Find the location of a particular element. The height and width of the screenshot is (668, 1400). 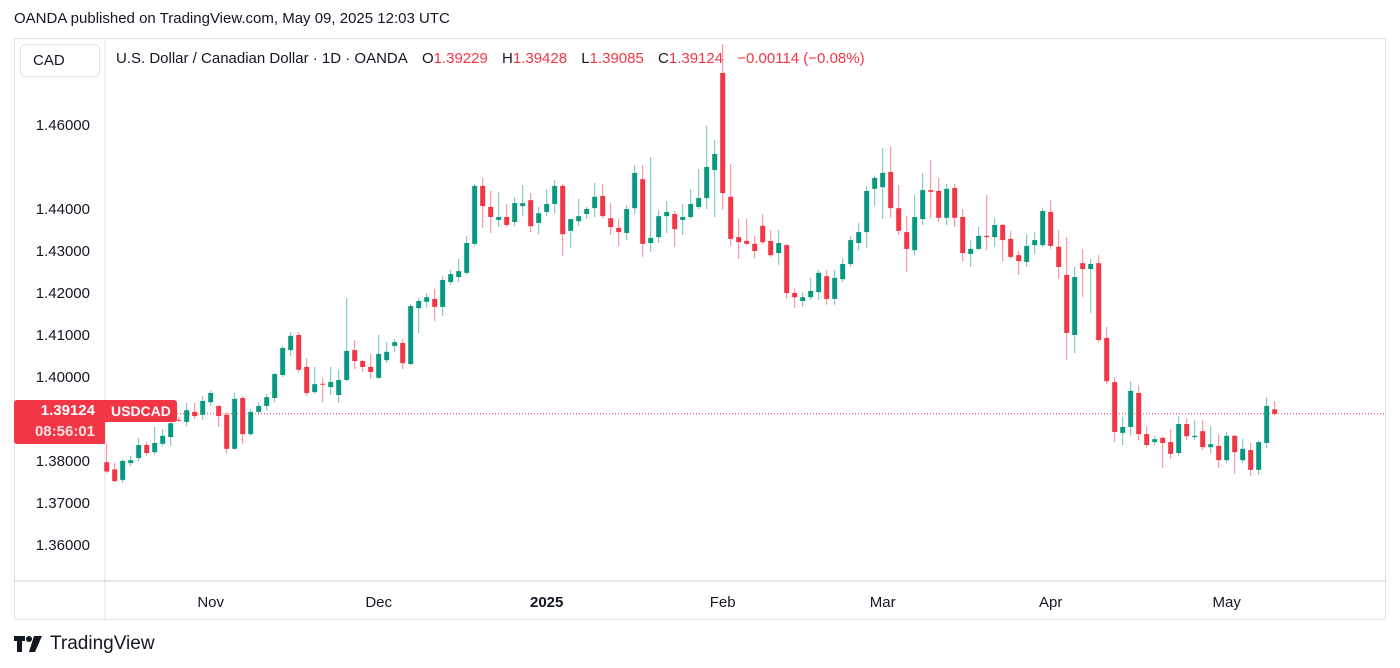

x-tick-label: Feb is located at coordinates (723, 602).